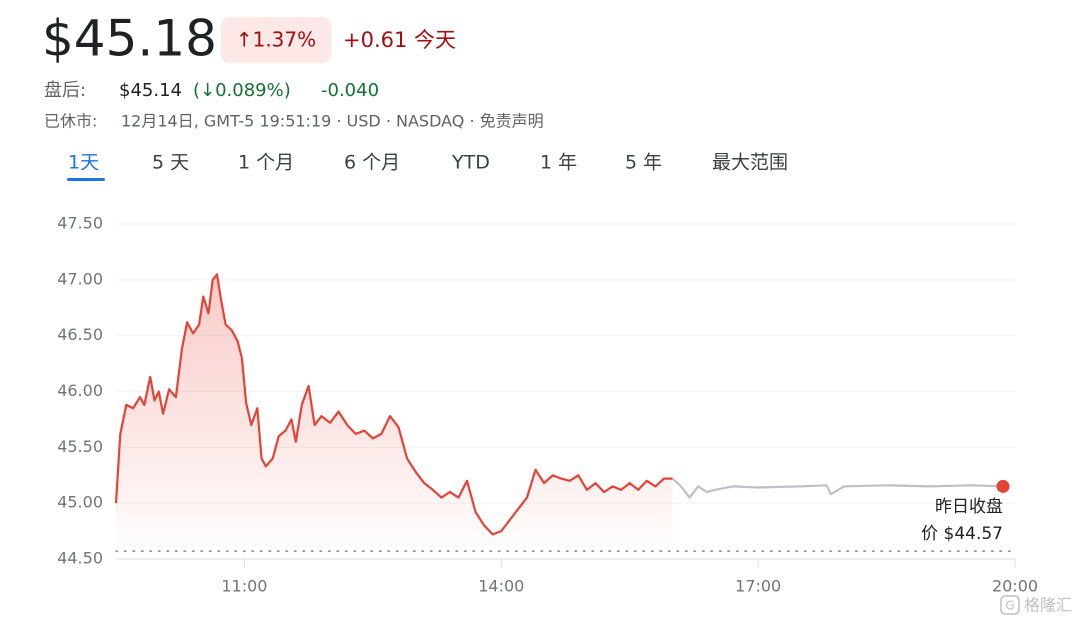 Image resolution: width=1080 pixels, height=621 pixels. What do you see at coordinates (643, 163) in the screenshot?
I see `range-tab: 5 年` at bounding box center [643, 163].